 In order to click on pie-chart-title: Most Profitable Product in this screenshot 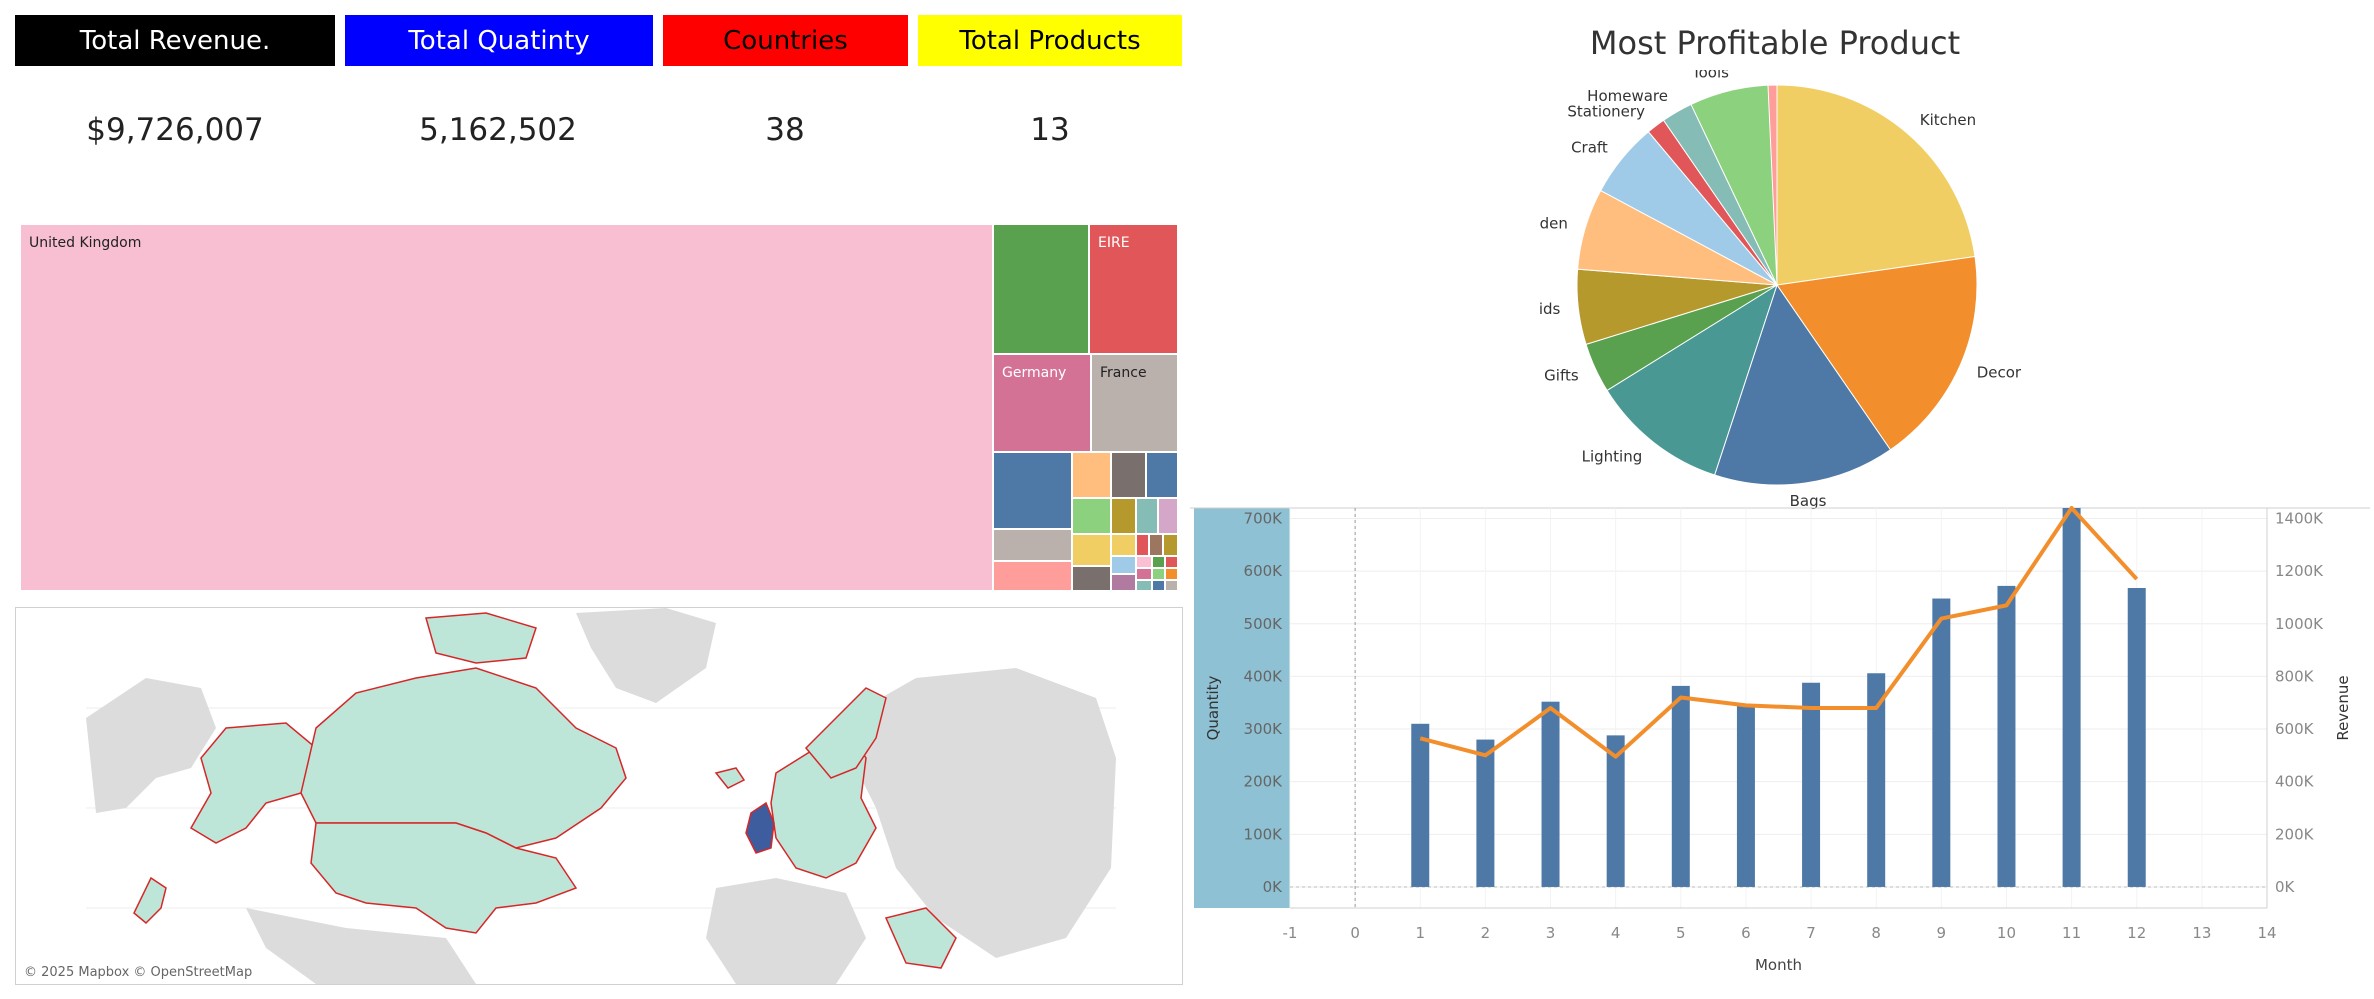, I will do `click(1775, 43)`.